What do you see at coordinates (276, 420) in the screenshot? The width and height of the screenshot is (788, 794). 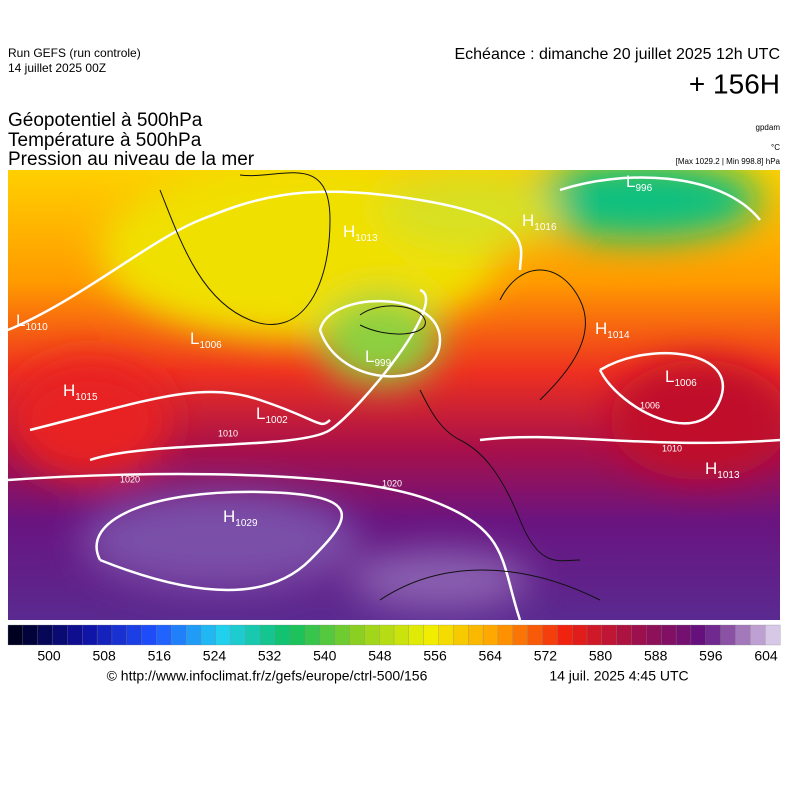 I see `center-value: 1002` at bounding box center [276, 420].